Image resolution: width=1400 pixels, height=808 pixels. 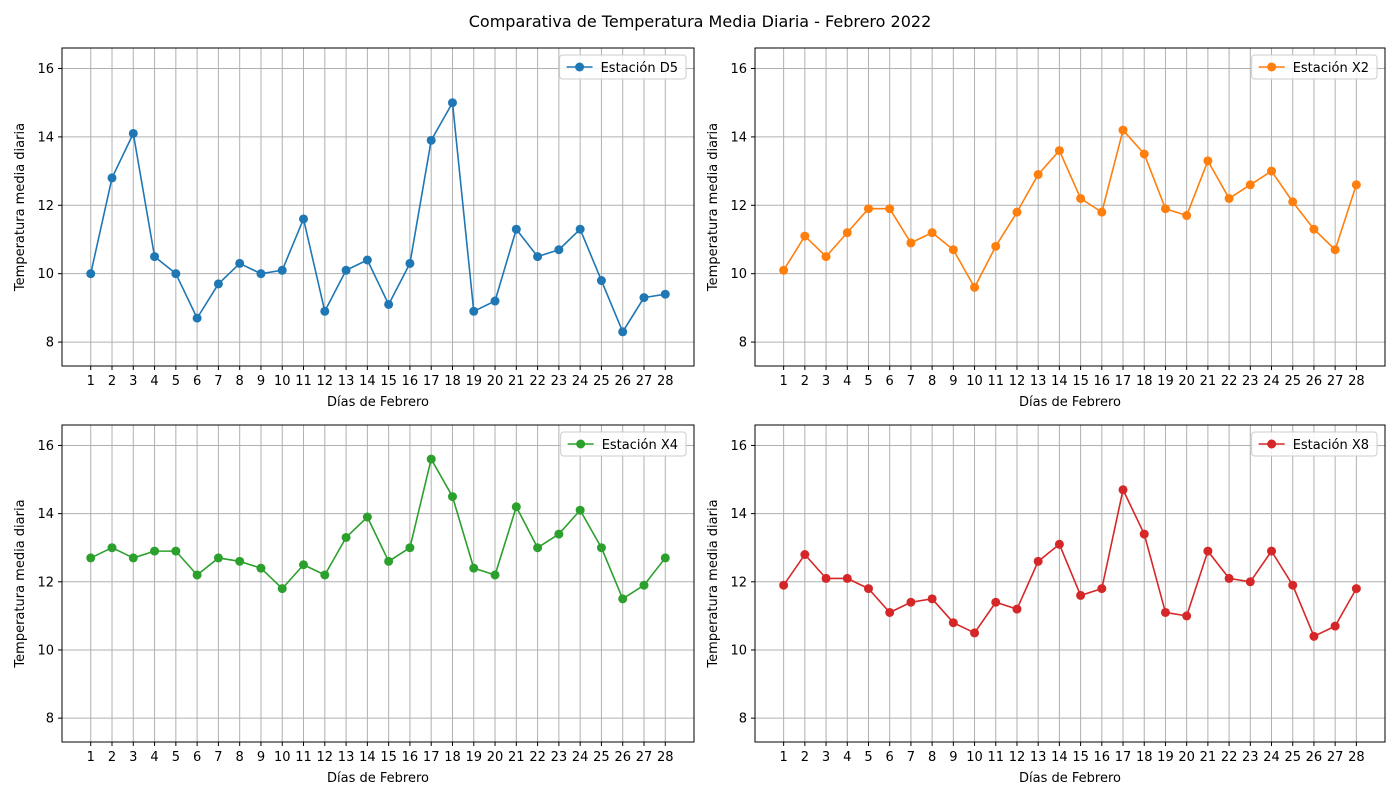 I want to click on series-line, so click(x=1070, y=563).